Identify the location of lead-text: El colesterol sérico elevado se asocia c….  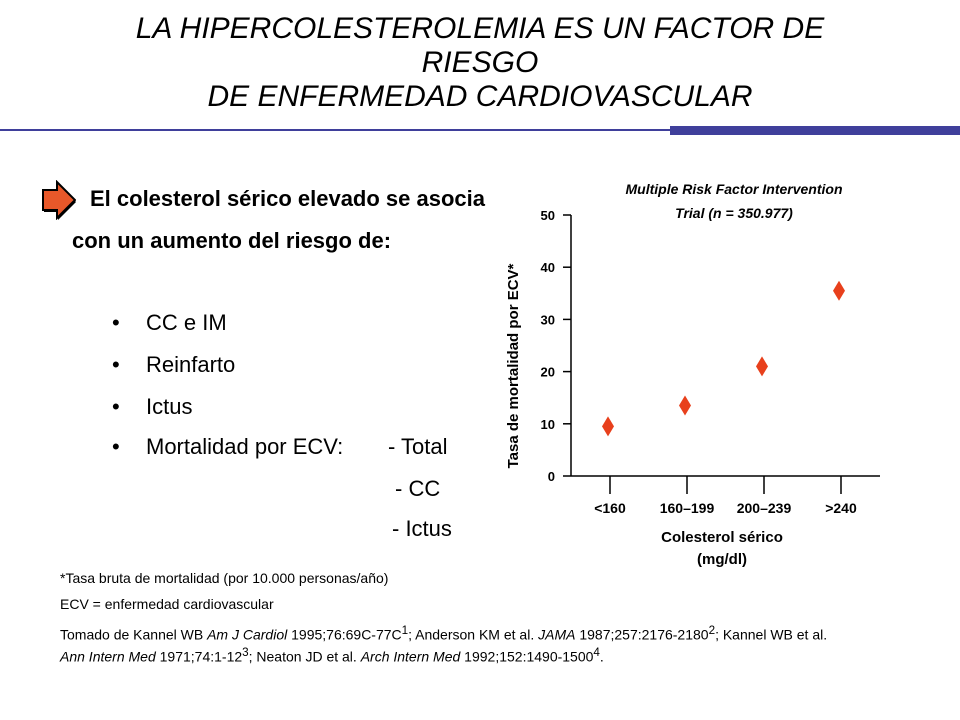
(278, 219).